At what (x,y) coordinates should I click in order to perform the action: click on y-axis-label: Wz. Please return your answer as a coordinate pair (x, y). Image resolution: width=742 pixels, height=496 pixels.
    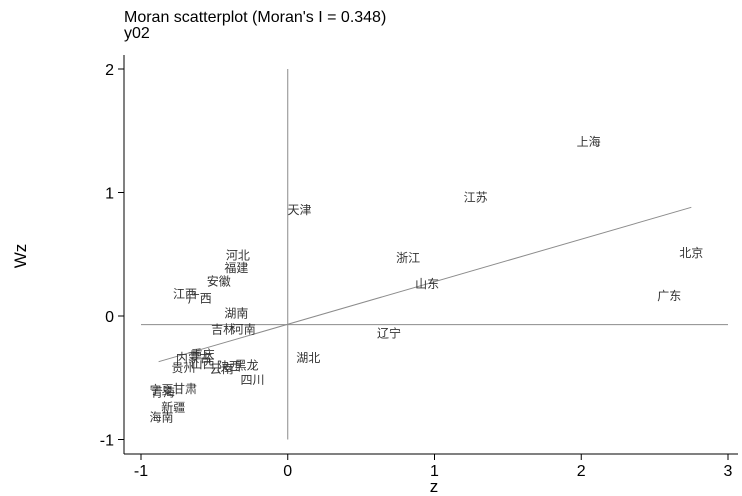
    Looking at the image, I should click on (20, 256).